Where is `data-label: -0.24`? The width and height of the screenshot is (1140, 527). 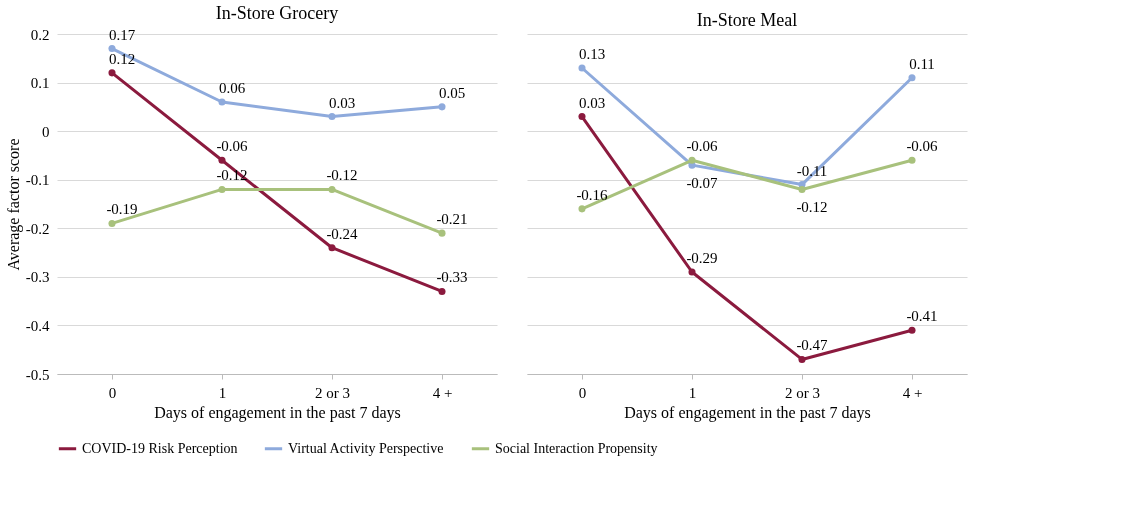 data-label: -0.24 is located at coordinates (342, 233).